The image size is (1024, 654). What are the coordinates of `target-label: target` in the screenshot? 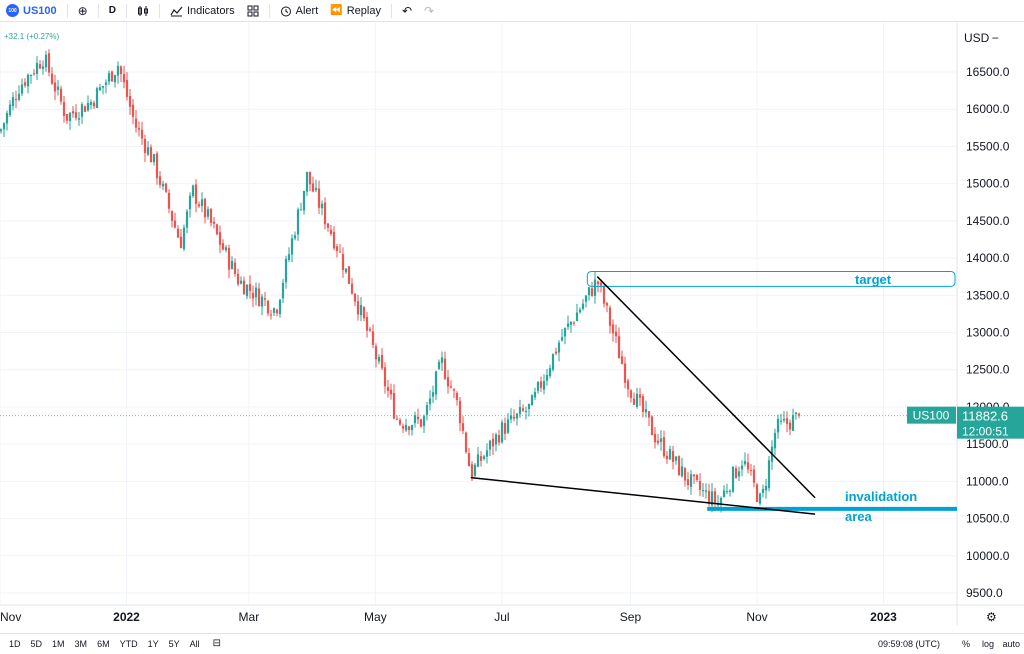 It's located at (873, 279).